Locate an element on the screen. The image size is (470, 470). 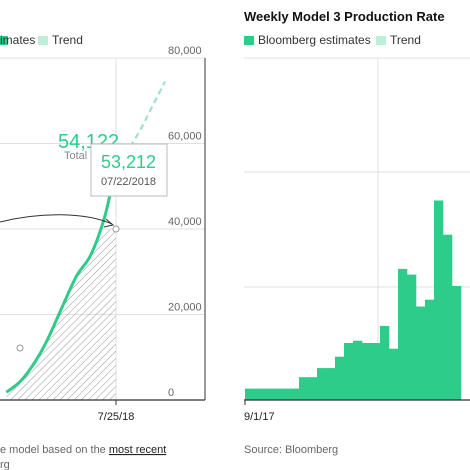
annotation-arrow is located at coordinates (56, 219).